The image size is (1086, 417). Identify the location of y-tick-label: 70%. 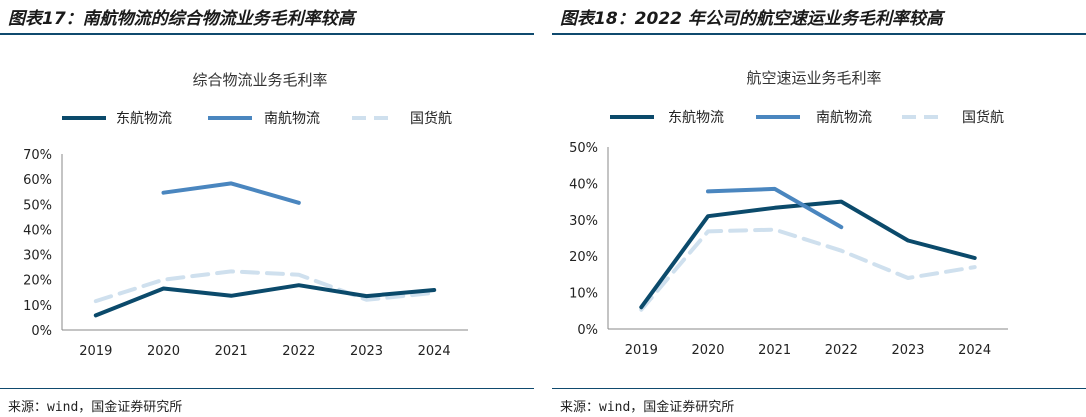
(37, 155).